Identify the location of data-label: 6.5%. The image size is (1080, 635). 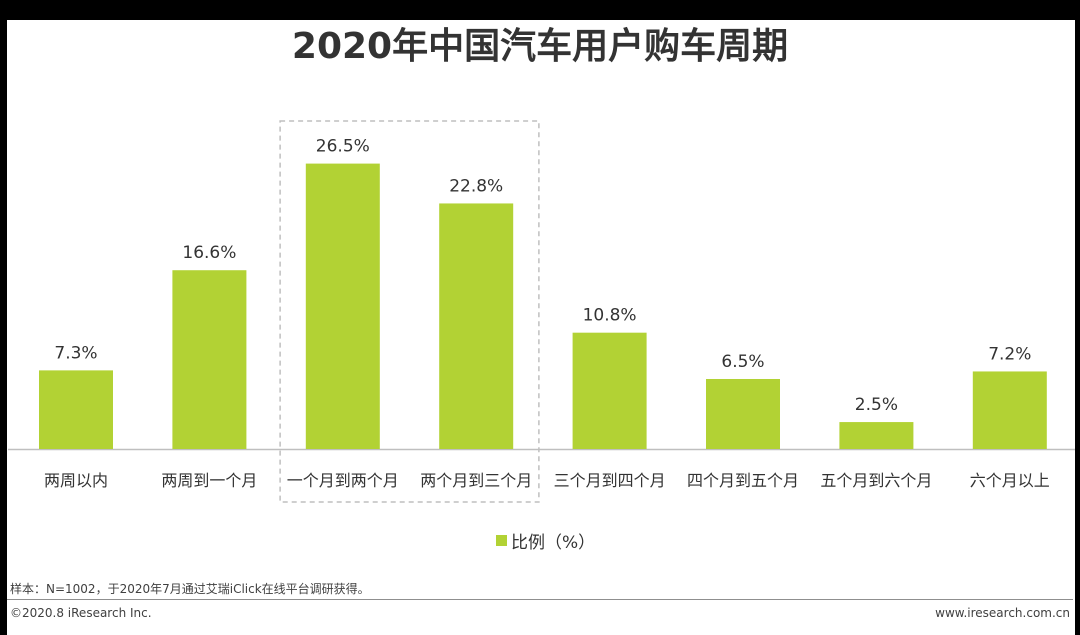
(742, 362).